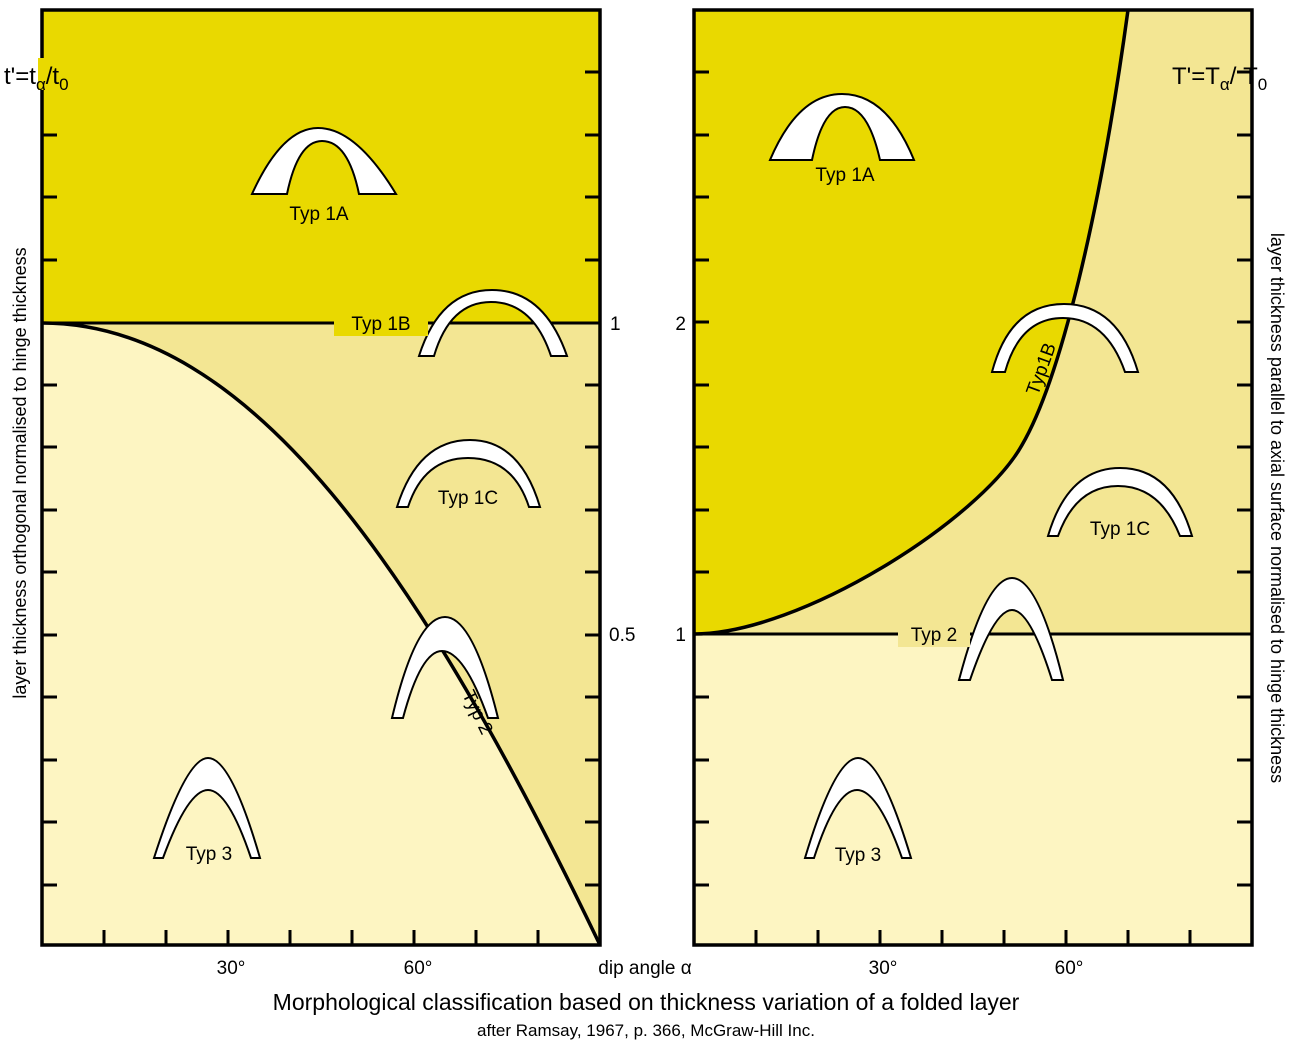  I want to click on left-typ1c-fold-icon, so click(468, 473).